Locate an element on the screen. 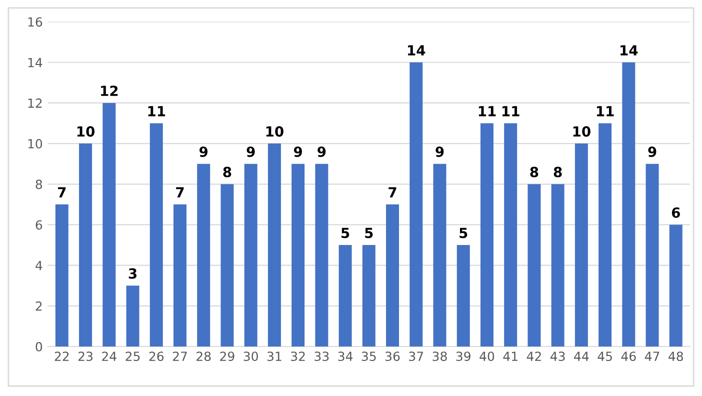 The width and height of the screenshot is (702, 396). x-tick-label: 34 is located at coordinates (345, 357).